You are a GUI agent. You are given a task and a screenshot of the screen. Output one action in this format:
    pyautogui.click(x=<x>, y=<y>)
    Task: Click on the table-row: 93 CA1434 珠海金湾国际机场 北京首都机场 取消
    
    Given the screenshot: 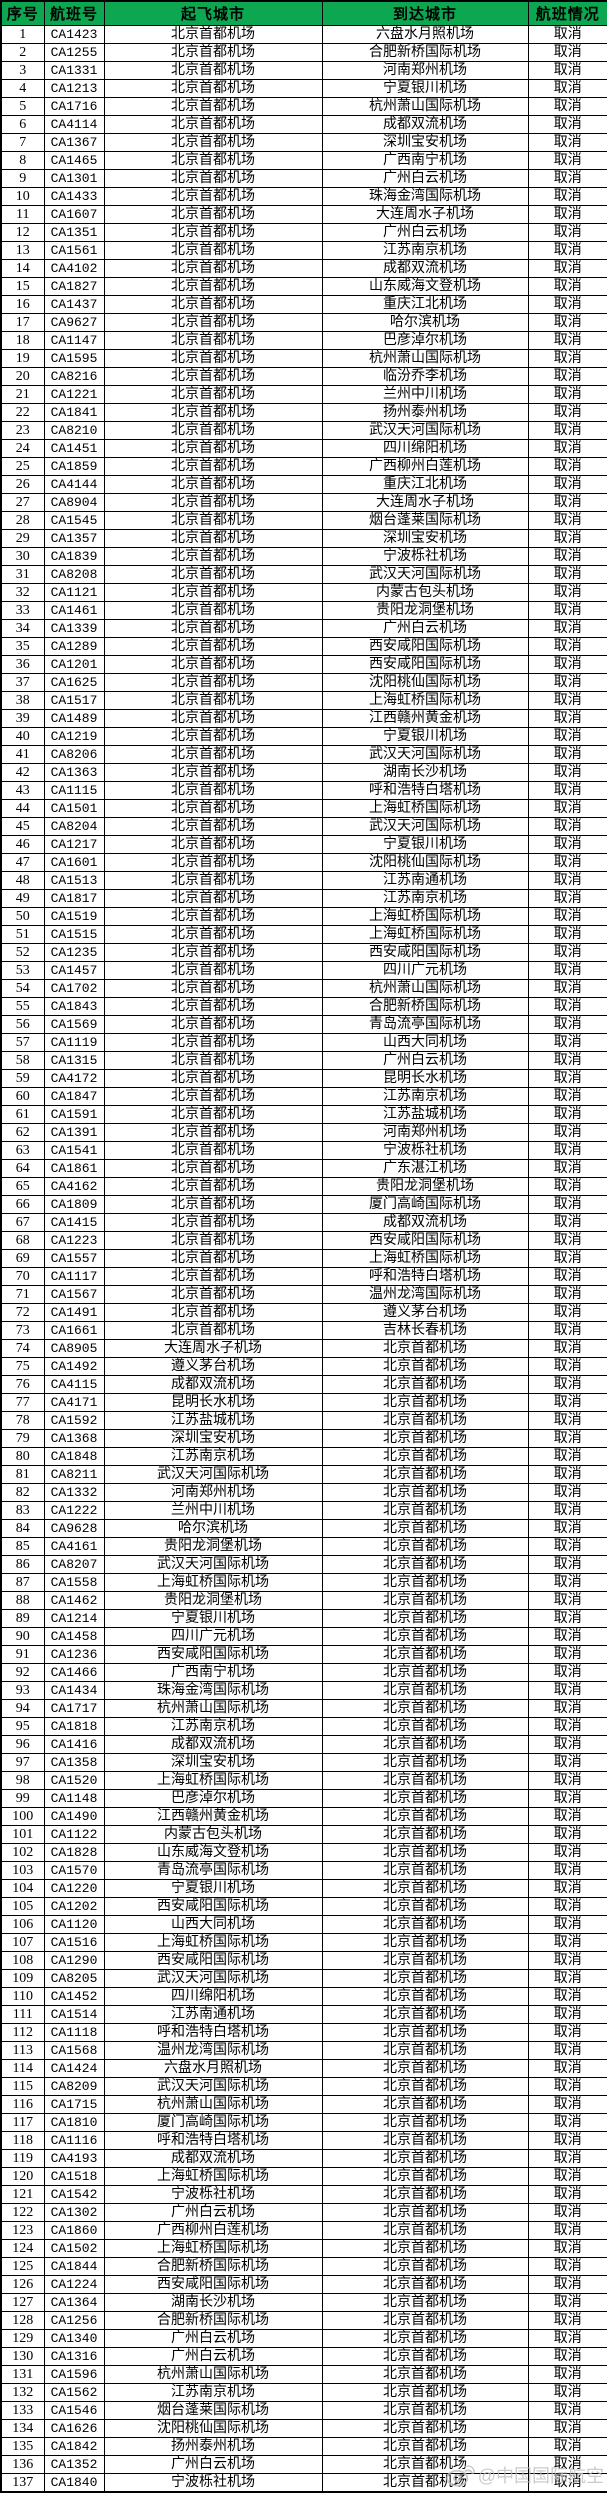 What is the action you would take?
    pyautogui.click(x=303, y=1690)
    